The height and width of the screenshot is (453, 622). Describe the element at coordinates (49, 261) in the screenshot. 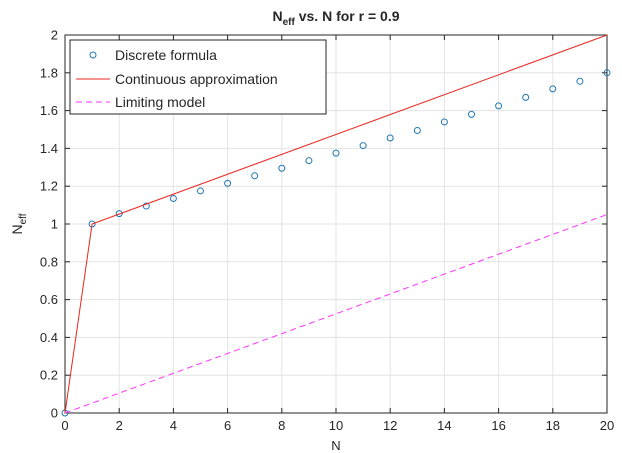

I see `y-tick-label: 0.8` at that location.